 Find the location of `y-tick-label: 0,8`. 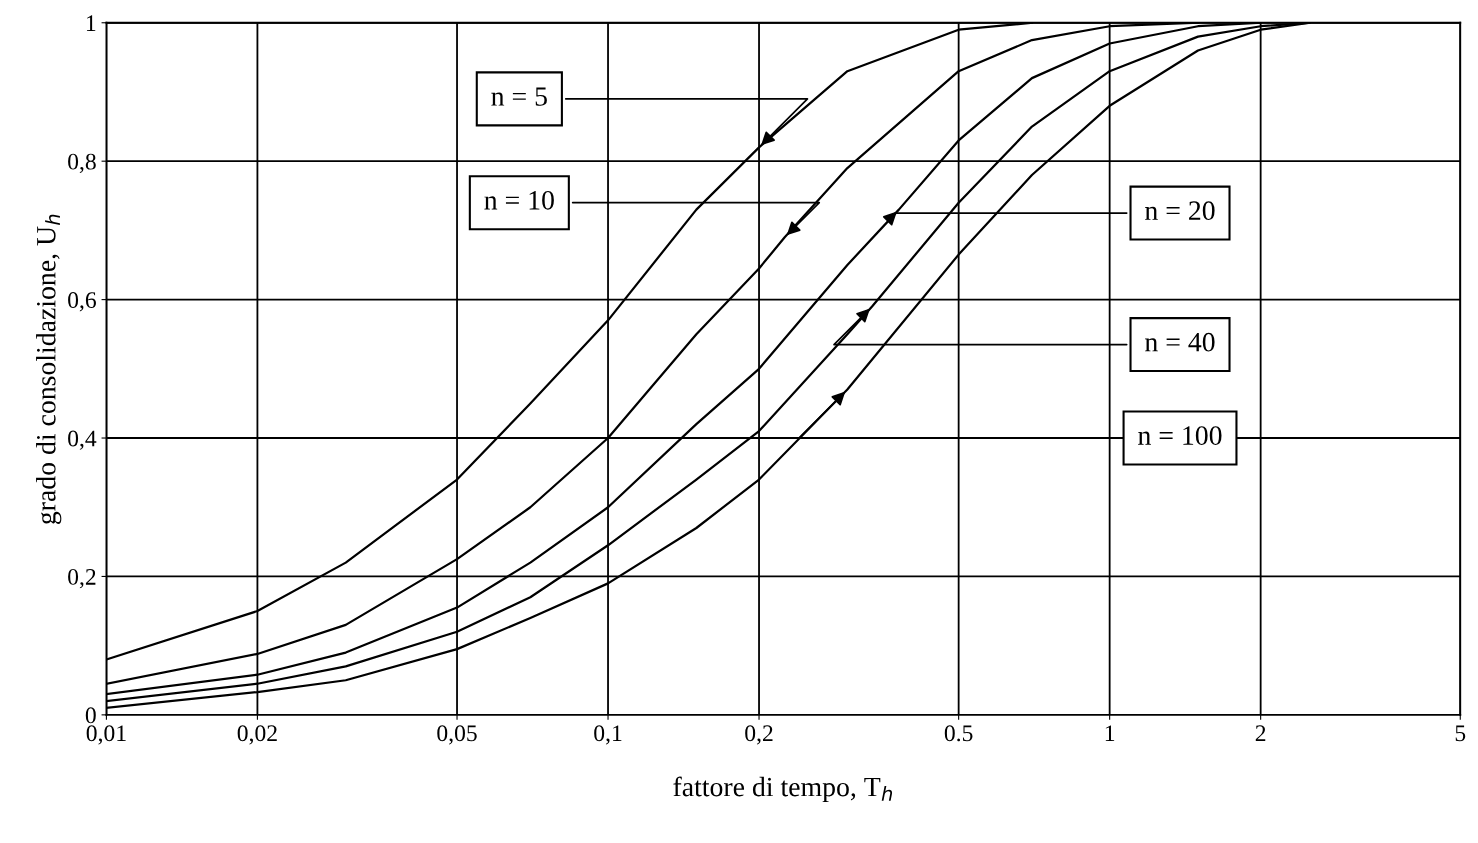

y-tick-label: 0,8 is located at coordinates (82, 163).